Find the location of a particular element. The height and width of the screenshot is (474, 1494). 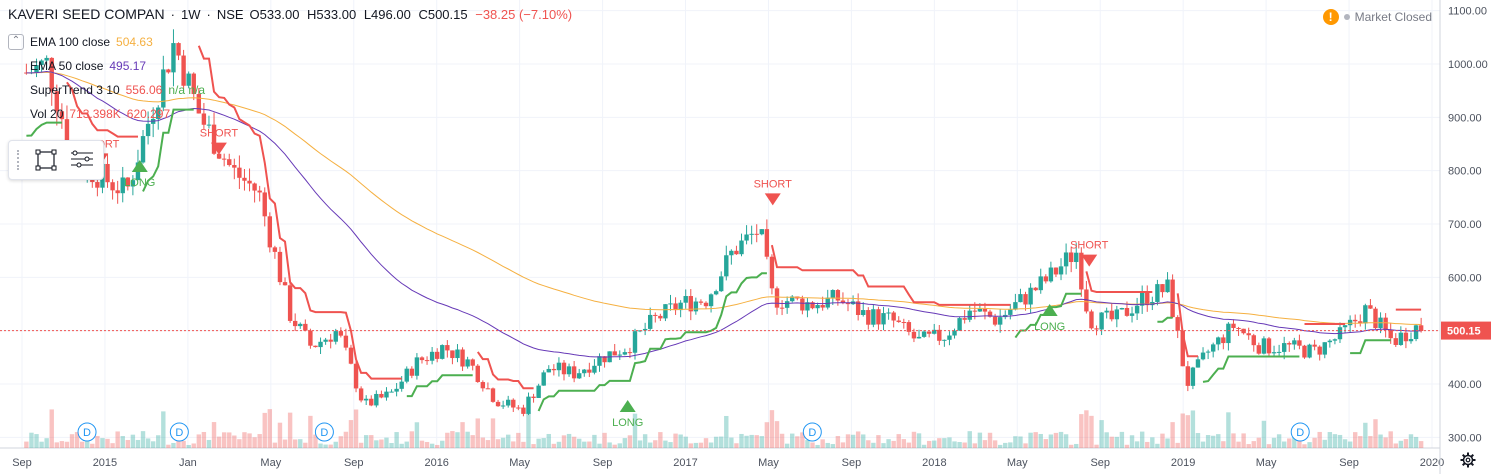

dividend-marker is located at coordinates (87, 432).